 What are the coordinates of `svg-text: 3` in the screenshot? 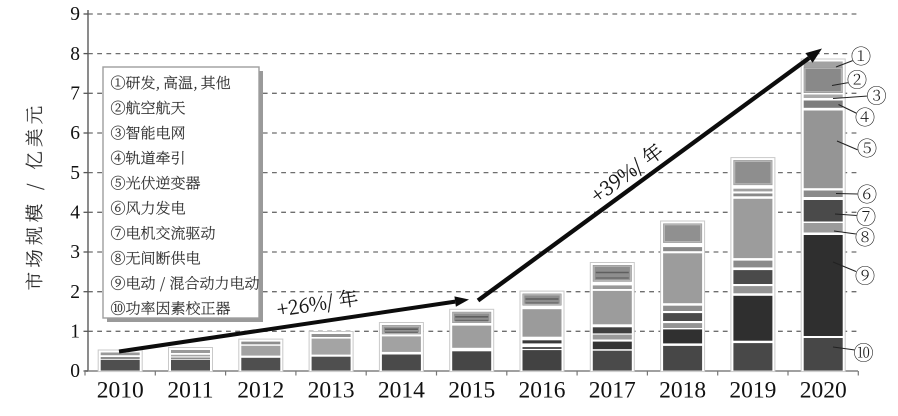 It's located at (75, 252).